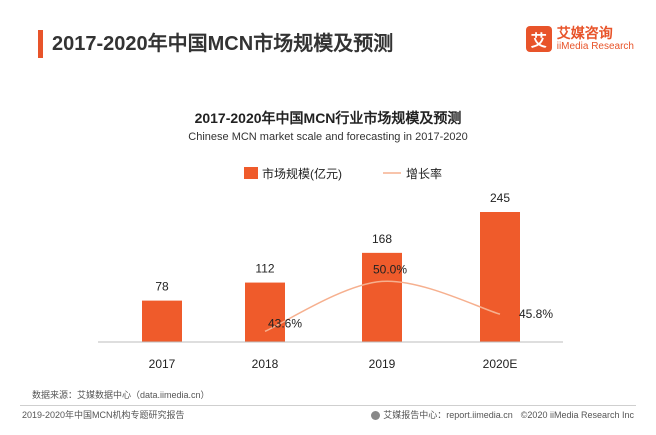 The image size is (656, 435). What do you see at coordinates (448, 415) in the screenshot?
I see `footer-report-center: 艾媒报告中心：report.iimedia.cn` at bounding box center [448, 415].